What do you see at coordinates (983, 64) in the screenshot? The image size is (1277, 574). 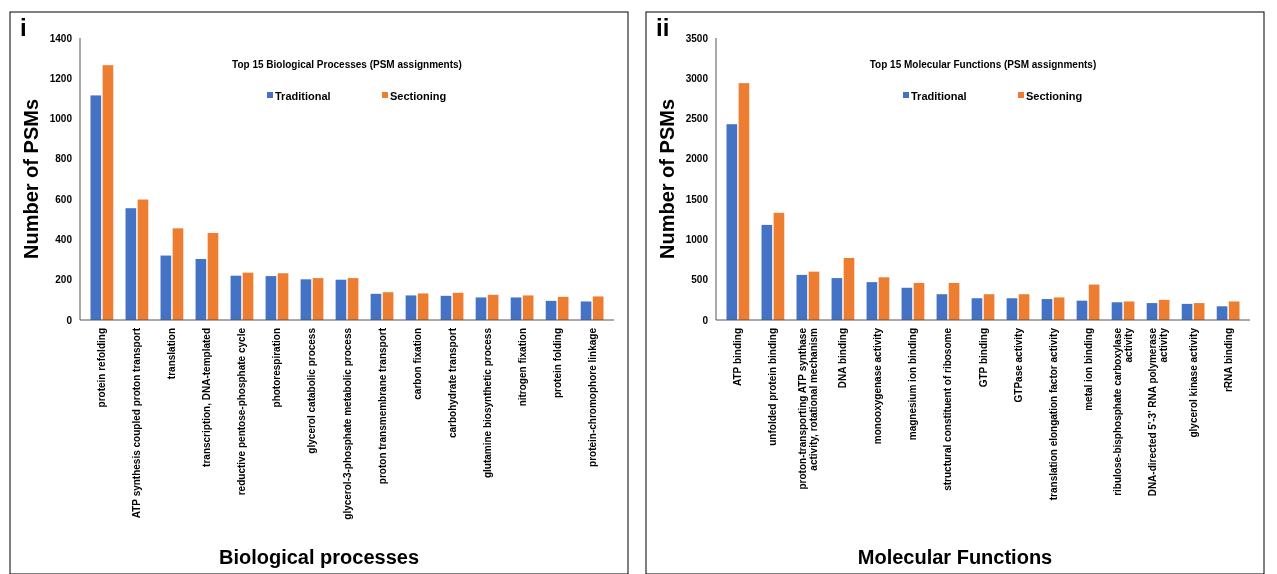 I see `text: Top 15 Molecular Functions (PSM assignments)` at bounding box center [983, 64].